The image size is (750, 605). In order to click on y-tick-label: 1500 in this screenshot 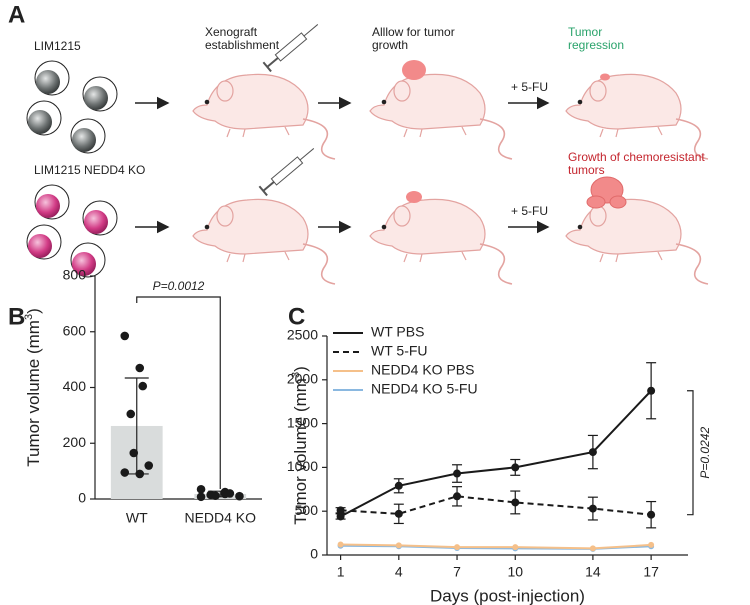, I will do `click(302, 422)`.